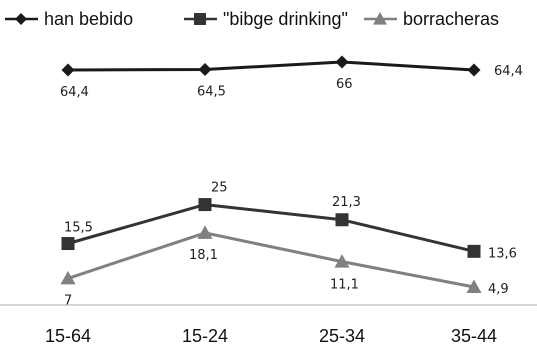  I want to click on legend-entry: borracheras, so click(431, 19).